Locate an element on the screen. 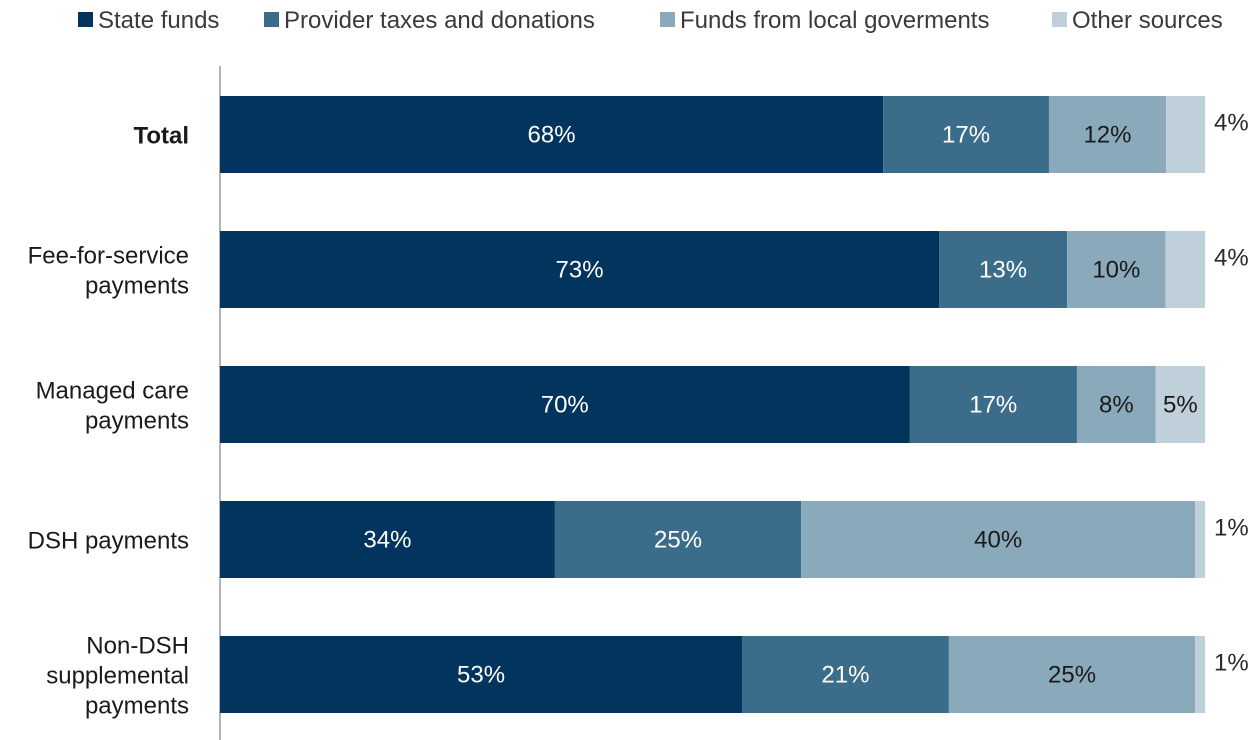 The height and width of the screenshot is (740, 1257). bar-managed-care-payments-provider-taxes-and-donations is located at coordinates (993, 404).